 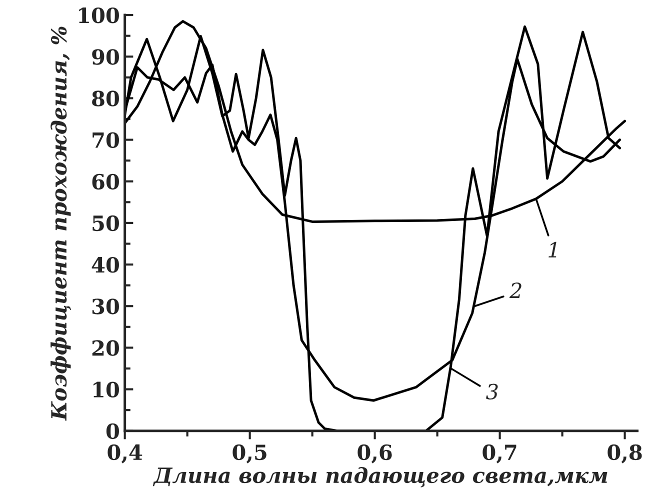 What do you see at coordinates (60, 223) in the screenshot?
I see `y-axis-title: Коэффициент прохождения, %` at bounding box center [60, 223].